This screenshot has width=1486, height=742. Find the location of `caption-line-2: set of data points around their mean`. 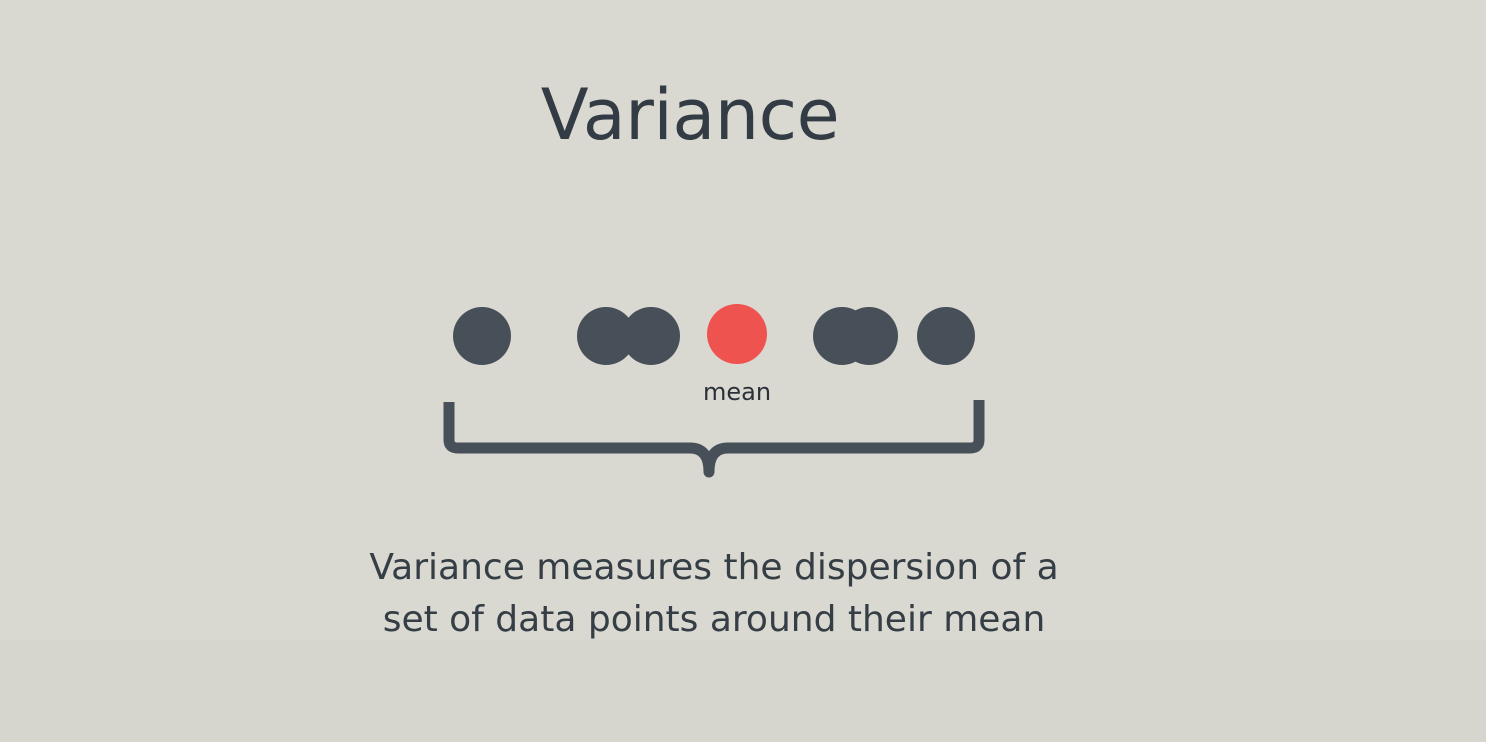

caption-line-2: set of data points around their mean is located at coordinates (714, 619).